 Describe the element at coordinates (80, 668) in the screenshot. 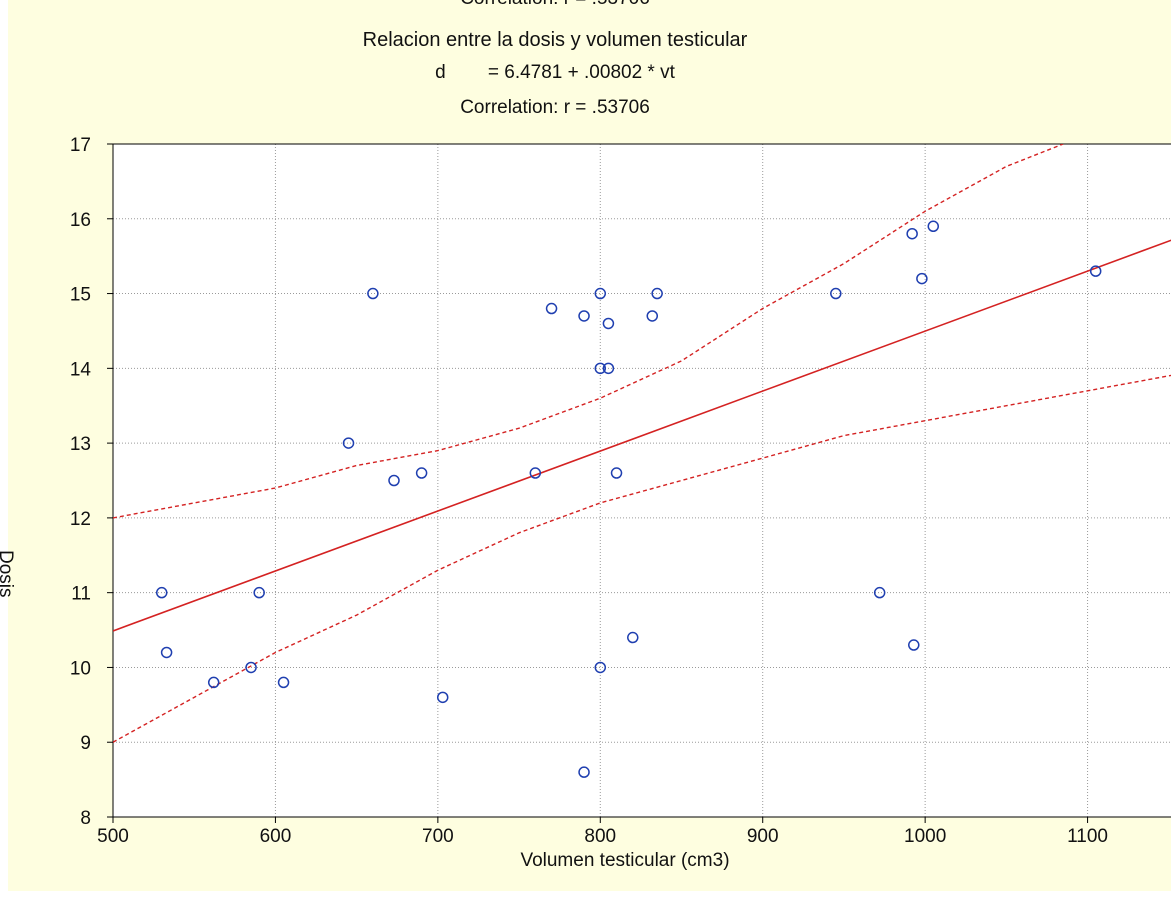

I see `y-tick-label: 10` at that location.